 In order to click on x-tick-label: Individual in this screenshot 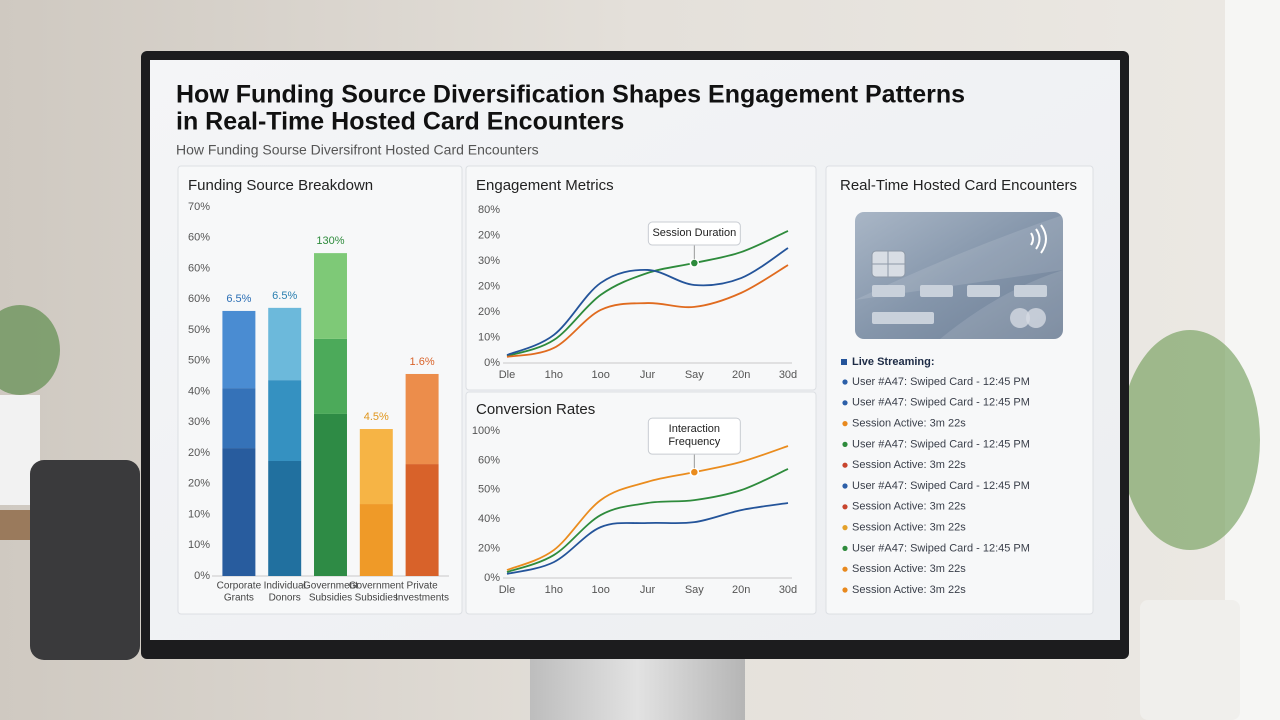, I will do `click(285, 586)`.